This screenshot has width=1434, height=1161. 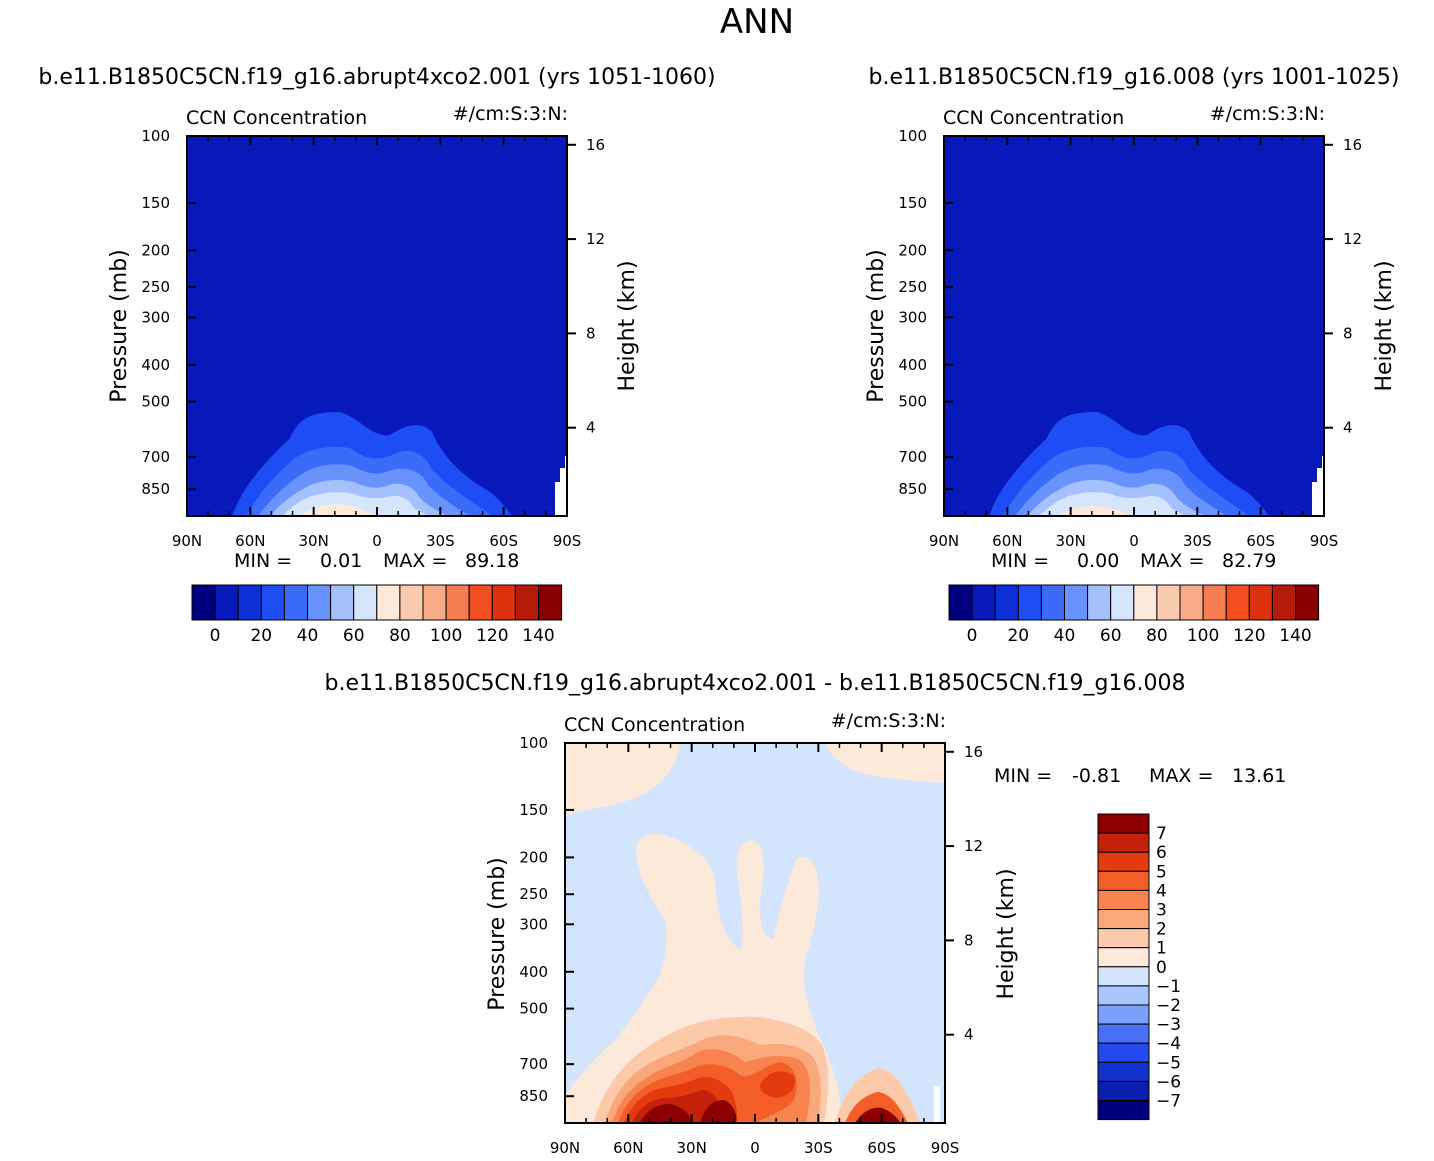 What do you see at coordinates (755, 933) in the screenshot?
I see `panel-3-plot` at bounding box center [755, 933].